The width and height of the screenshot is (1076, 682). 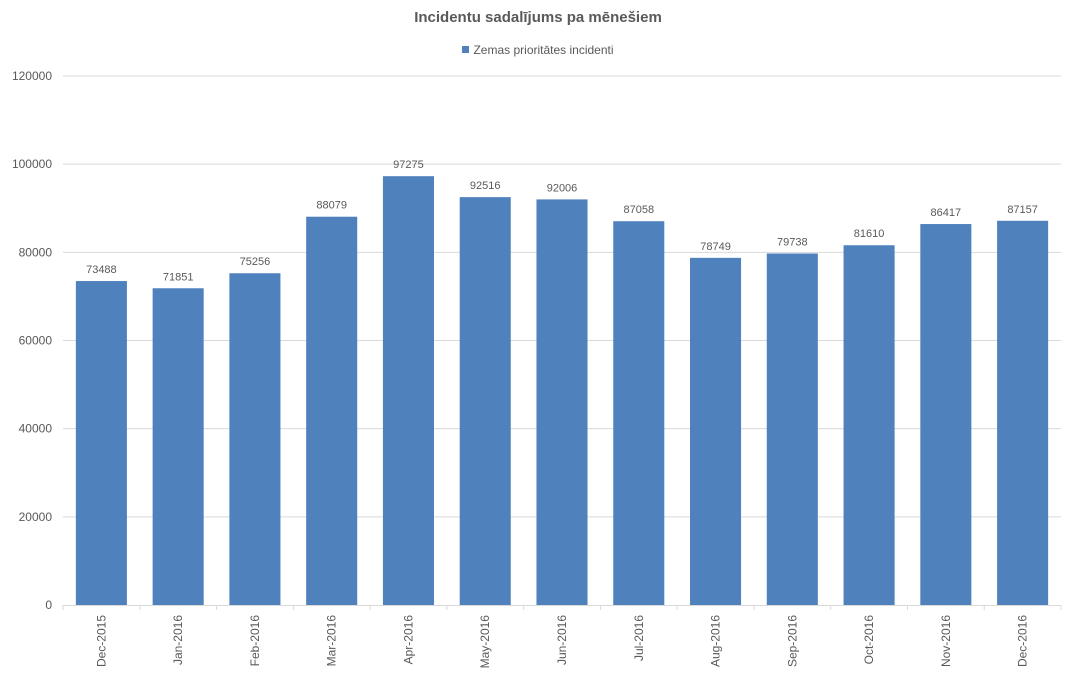 I want to click on x-tick-label: Dec-2016, so click(x=1023, y=641).